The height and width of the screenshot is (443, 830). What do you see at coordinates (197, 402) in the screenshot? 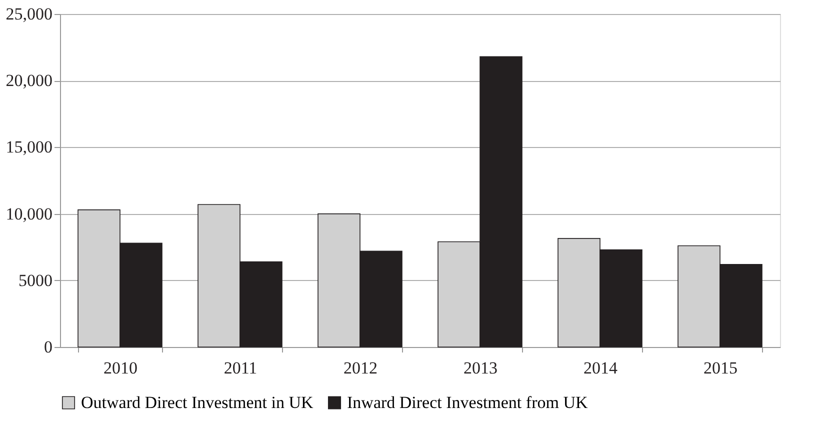
I see `legend-label: Outward Direct Investment in UK` at bounding box center [197, 402].